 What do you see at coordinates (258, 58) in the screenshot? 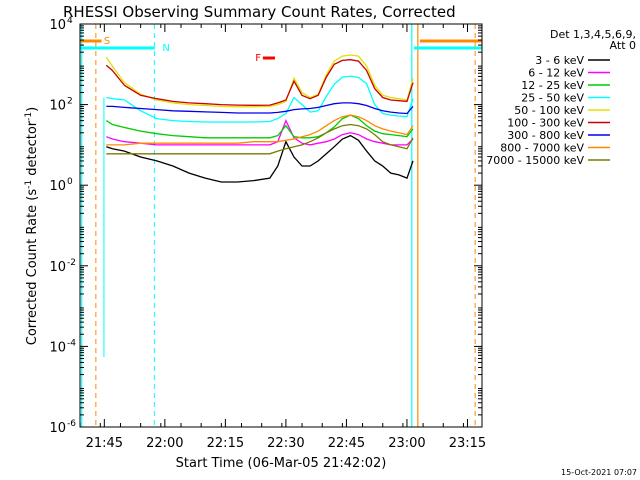
I see `flare-flag-label: F` at bounding box center [258, 58].